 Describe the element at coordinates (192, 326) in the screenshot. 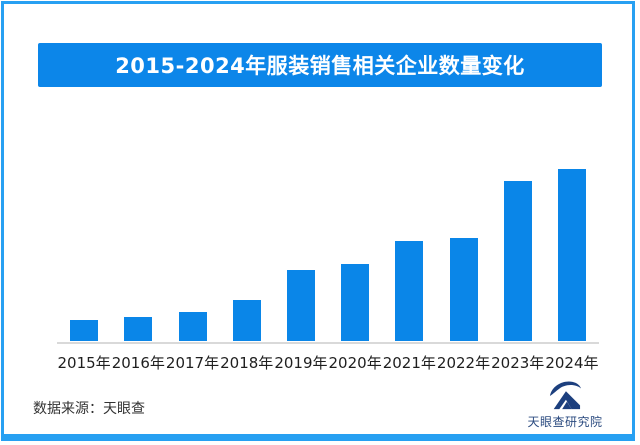

I see `bar-2017` at that location.